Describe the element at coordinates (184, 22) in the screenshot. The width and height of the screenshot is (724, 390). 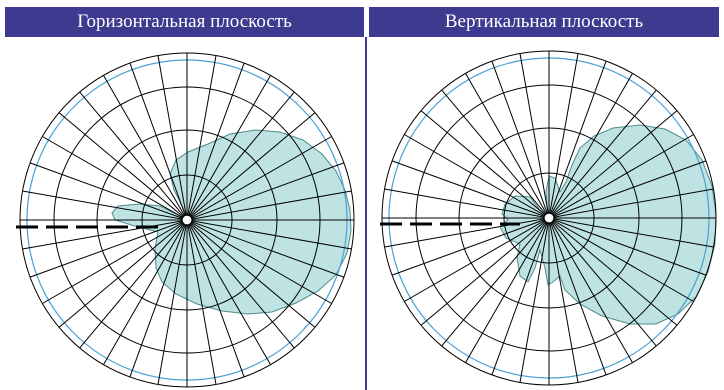
I see `left-panel-title: Горизонтальная плоскость` at that location.